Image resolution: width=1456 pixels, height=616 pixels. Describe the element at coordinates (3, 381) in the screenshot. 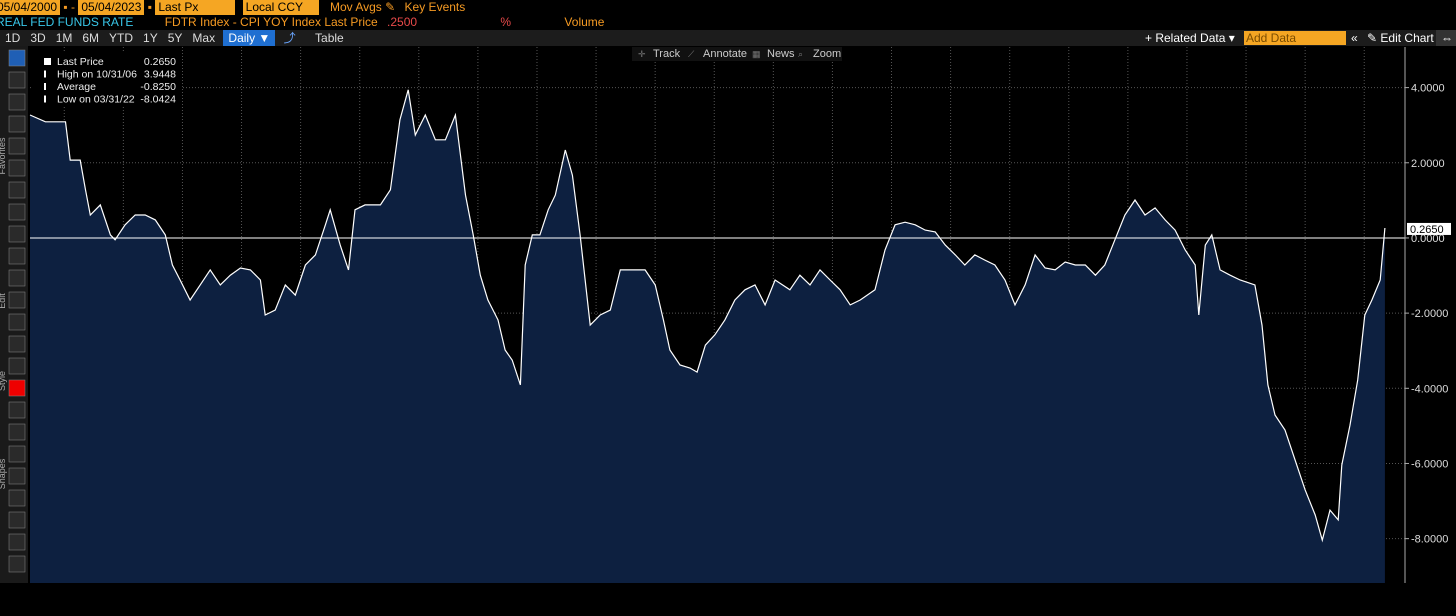

I see `sidebar-label: Style` at that location.